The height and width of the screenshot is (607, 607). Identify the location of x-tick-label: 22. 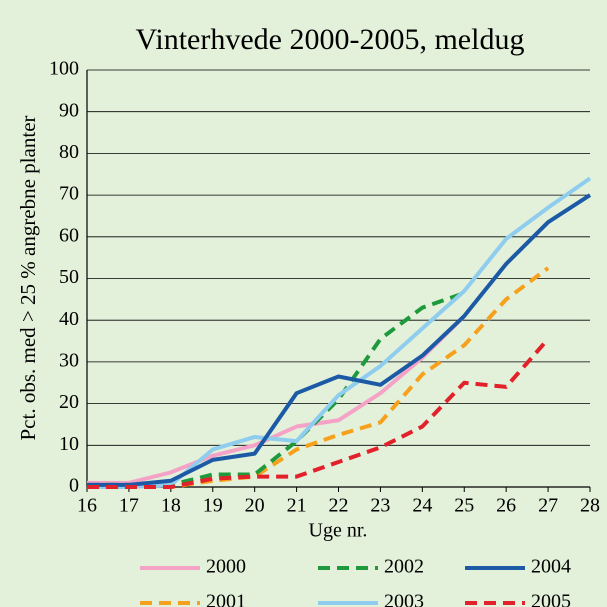
(339, 506).